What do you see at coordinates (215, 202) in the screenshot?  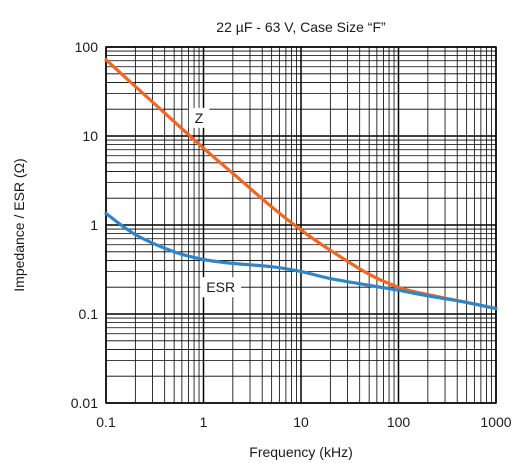 I see `series-label-layer: Z ESR` at bounding box center [215, 202].